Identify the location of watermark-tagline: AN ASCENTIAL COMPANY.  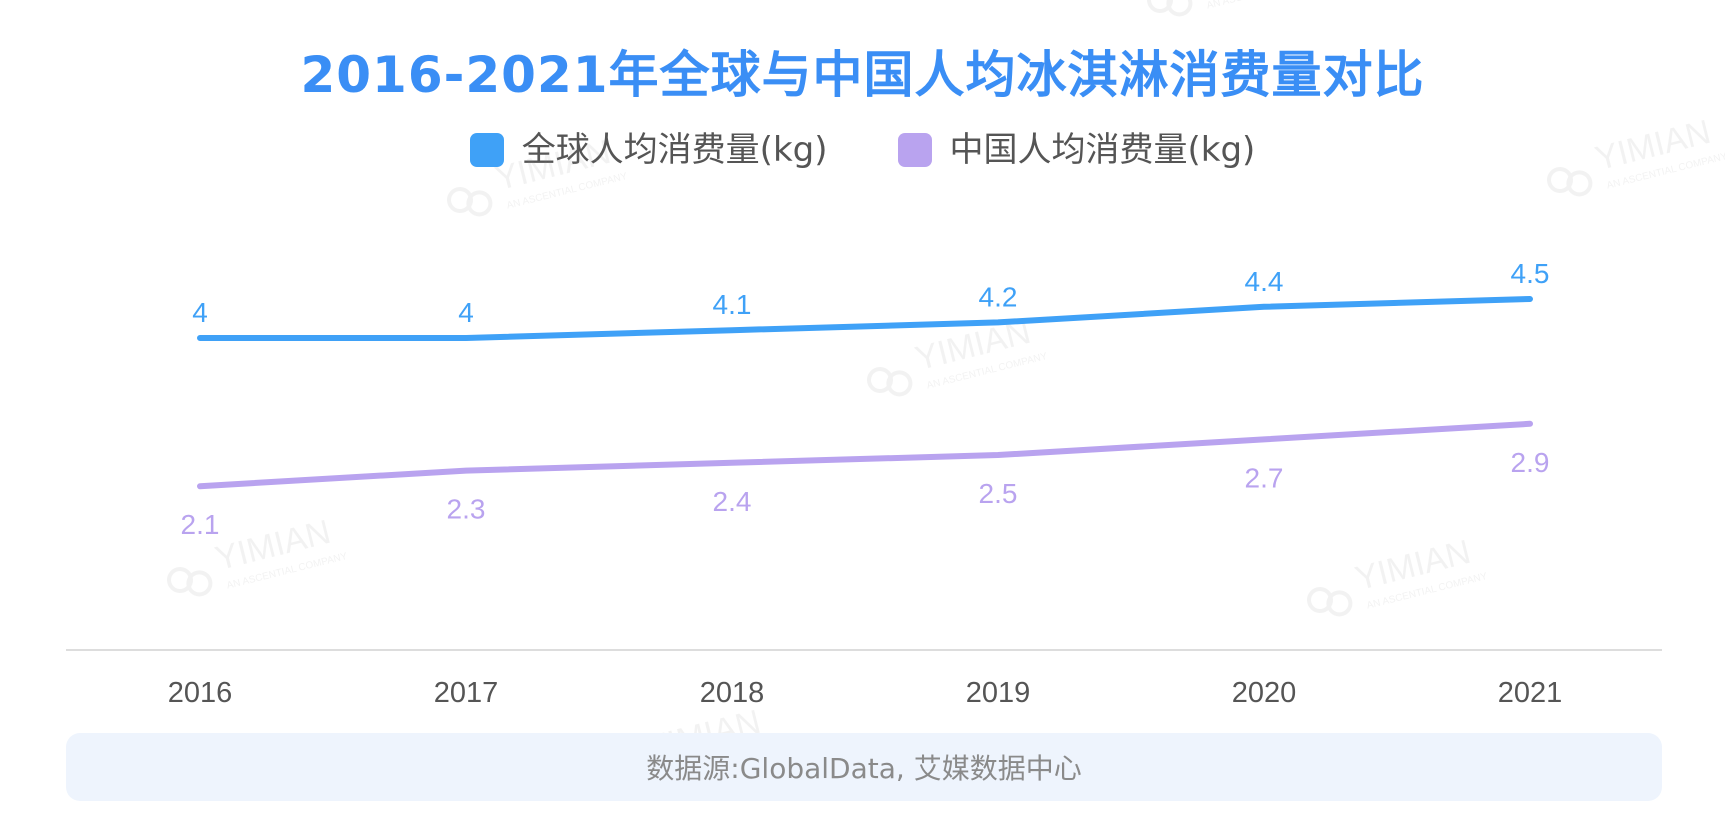
(1267, 6).